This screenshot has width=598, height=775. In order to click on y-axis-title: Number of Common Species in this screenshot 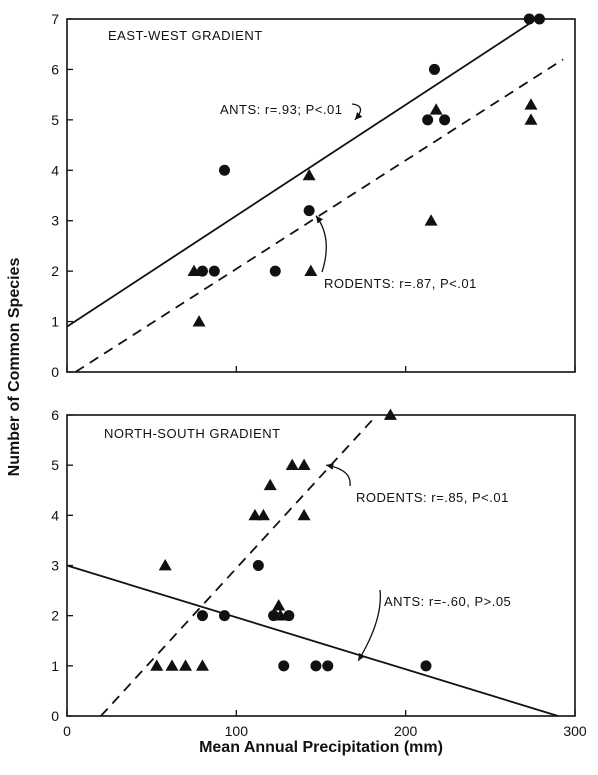, I will do `click(14, 367)`.